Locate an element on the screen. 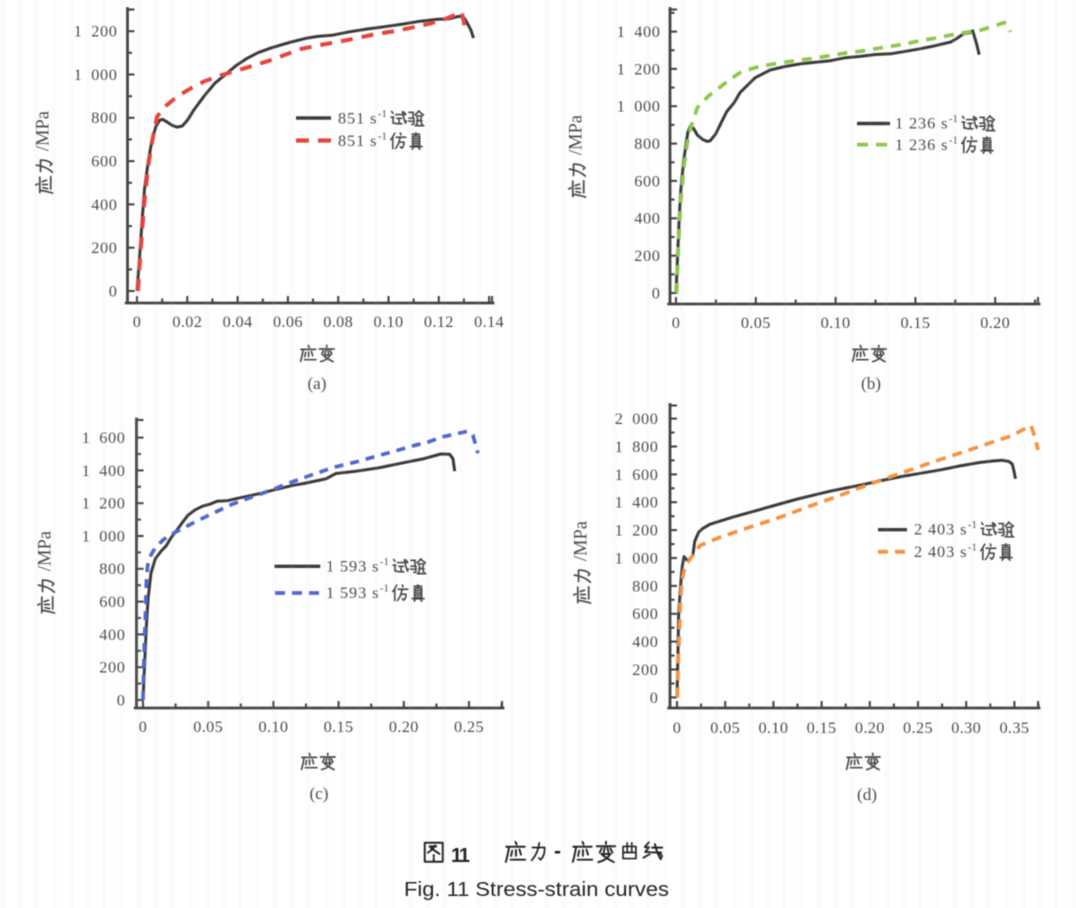  svg-text: 0.02 is located at coordinates (187, 321).